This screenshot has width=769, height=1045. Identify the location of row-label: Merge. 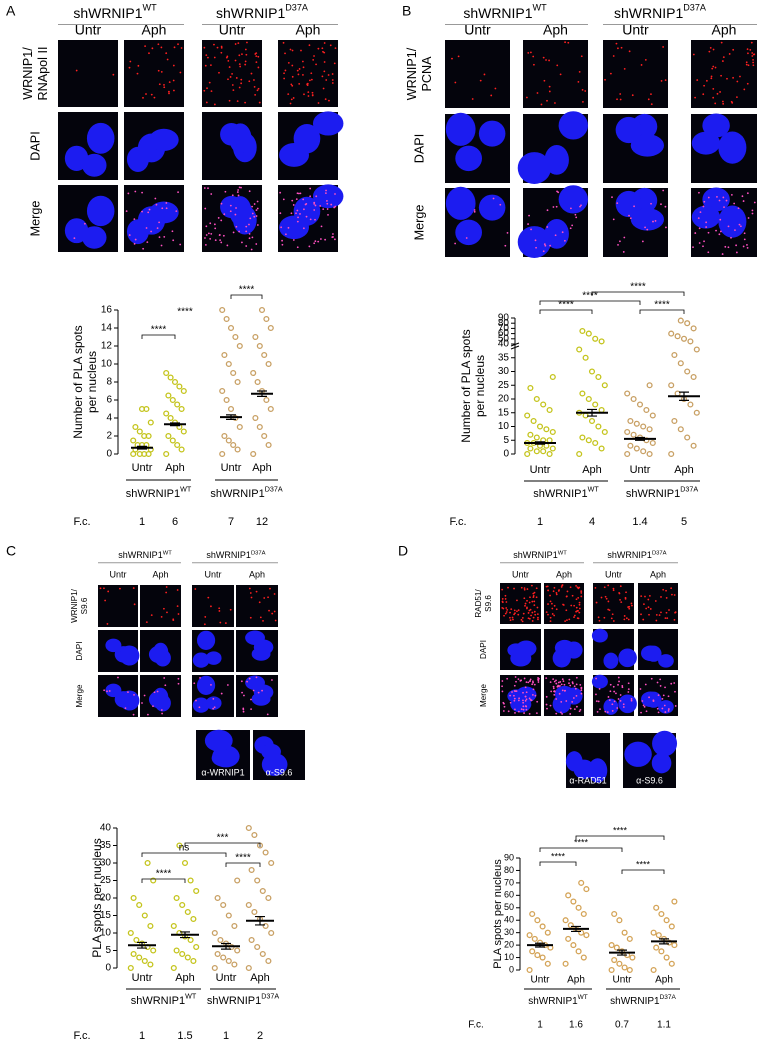
(35, 219).